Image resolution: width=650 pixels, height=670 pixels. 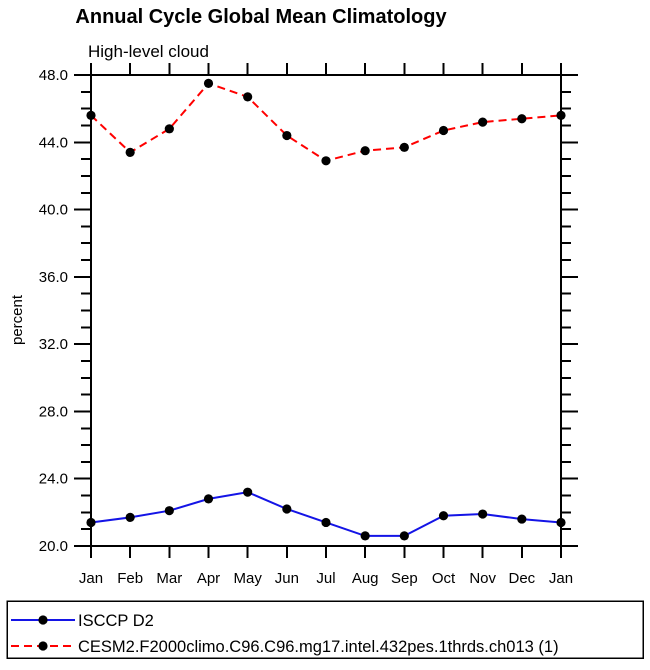 I want to click on y-tick-label: 48.0, so click(x=53, y=75).